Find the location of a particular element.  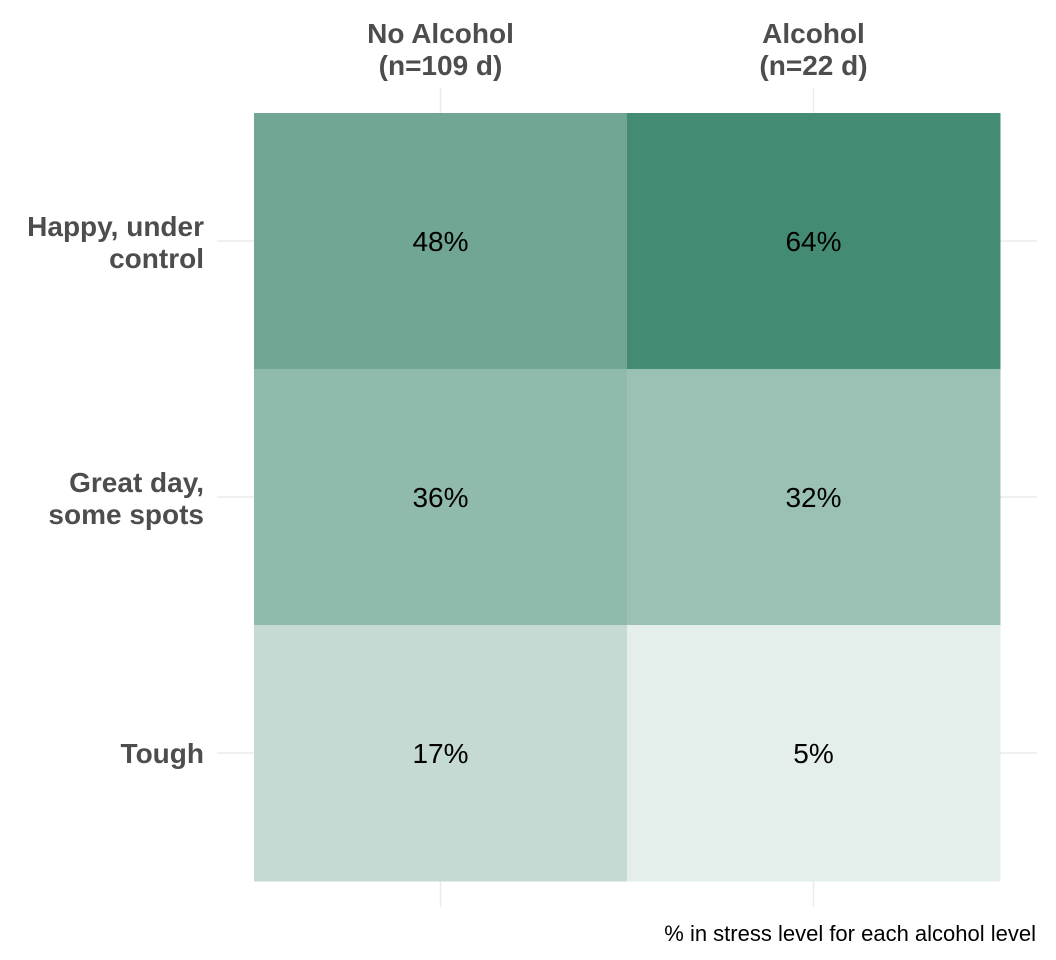

column-label-line2: (n=22 d) is located at coordinates (813, 65).